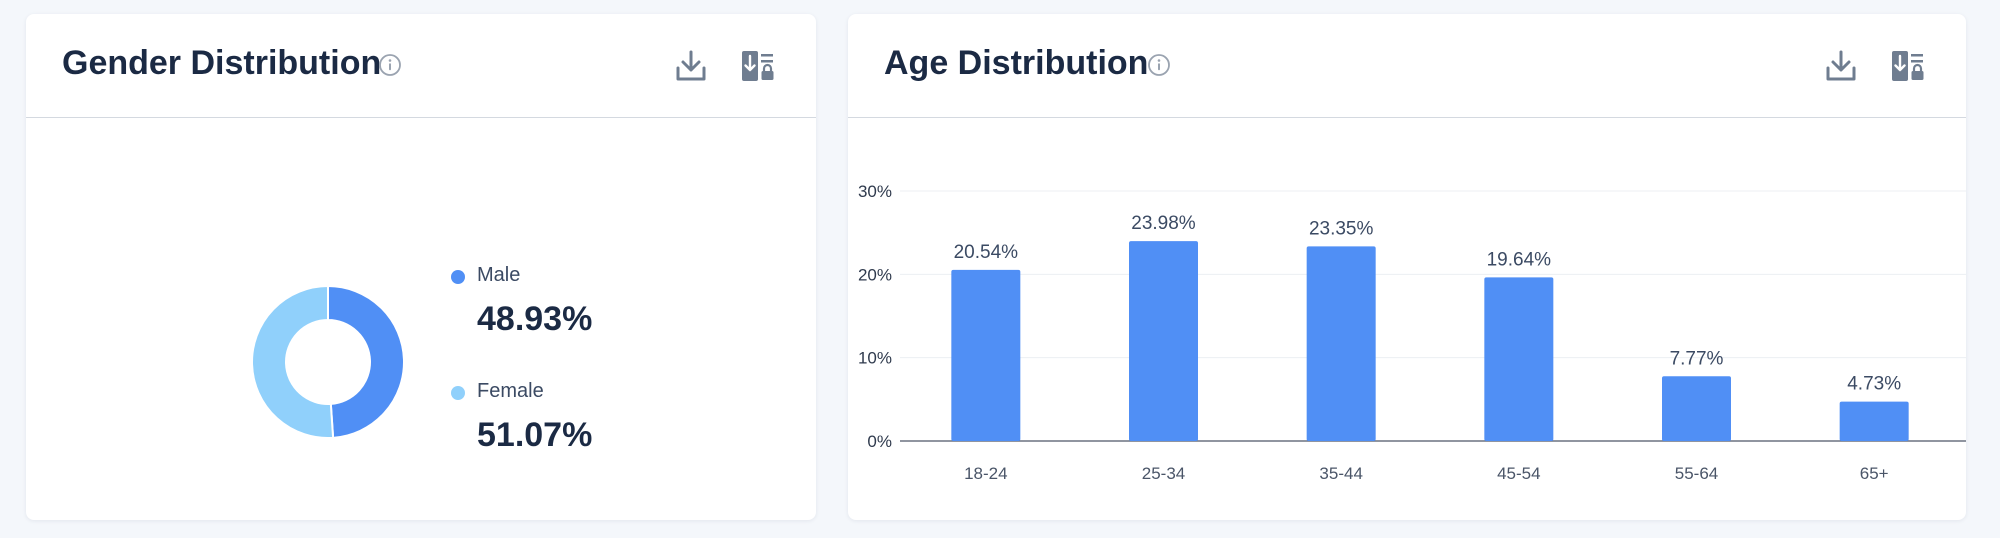 This screenshot has height=538, width=2000. I want to click on data-label: 7.77%, so click(1697, 358).